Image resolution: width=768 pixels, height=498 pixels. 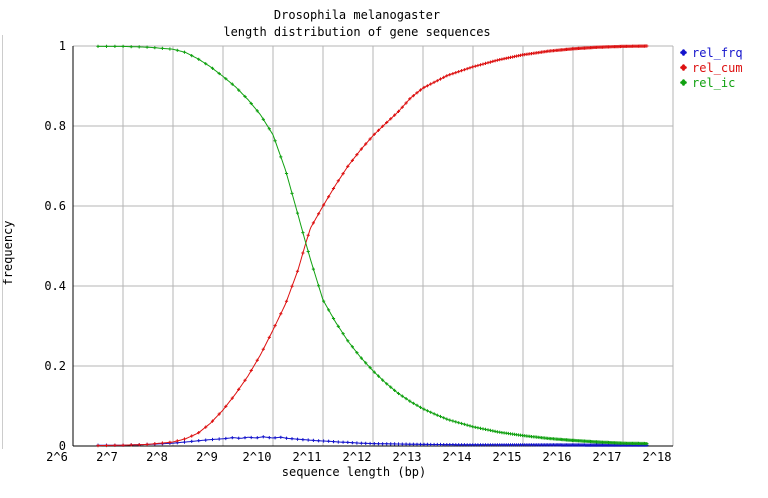 I want to click on legend-item-rel-cum: rel_cum, so click(x=712, y=67).